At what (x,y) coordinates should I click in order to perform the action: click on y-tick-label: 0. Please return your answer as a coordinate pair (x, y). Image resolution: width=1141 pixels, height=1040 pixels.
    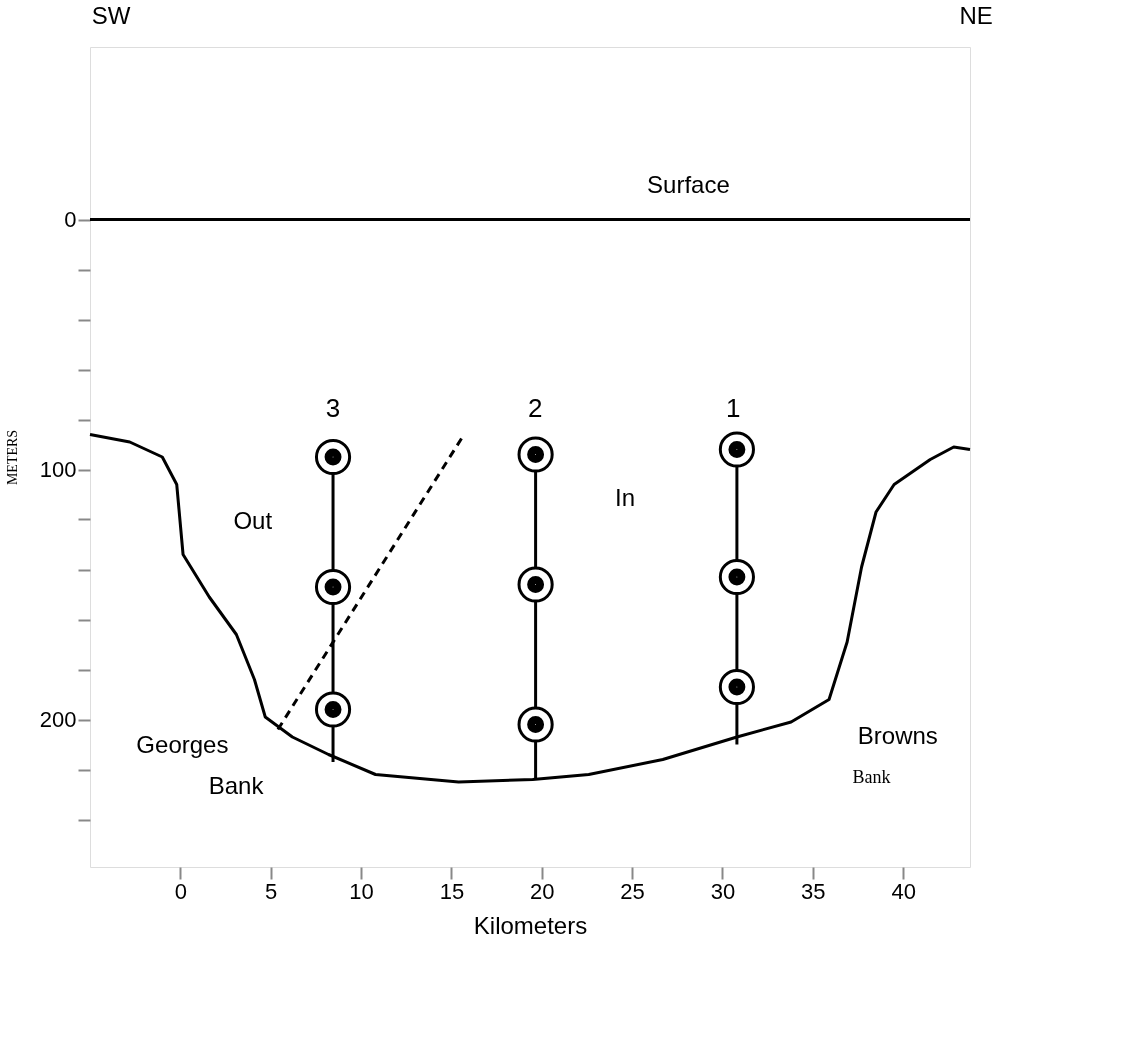
    Looking at the image, I should click on (70, 219).